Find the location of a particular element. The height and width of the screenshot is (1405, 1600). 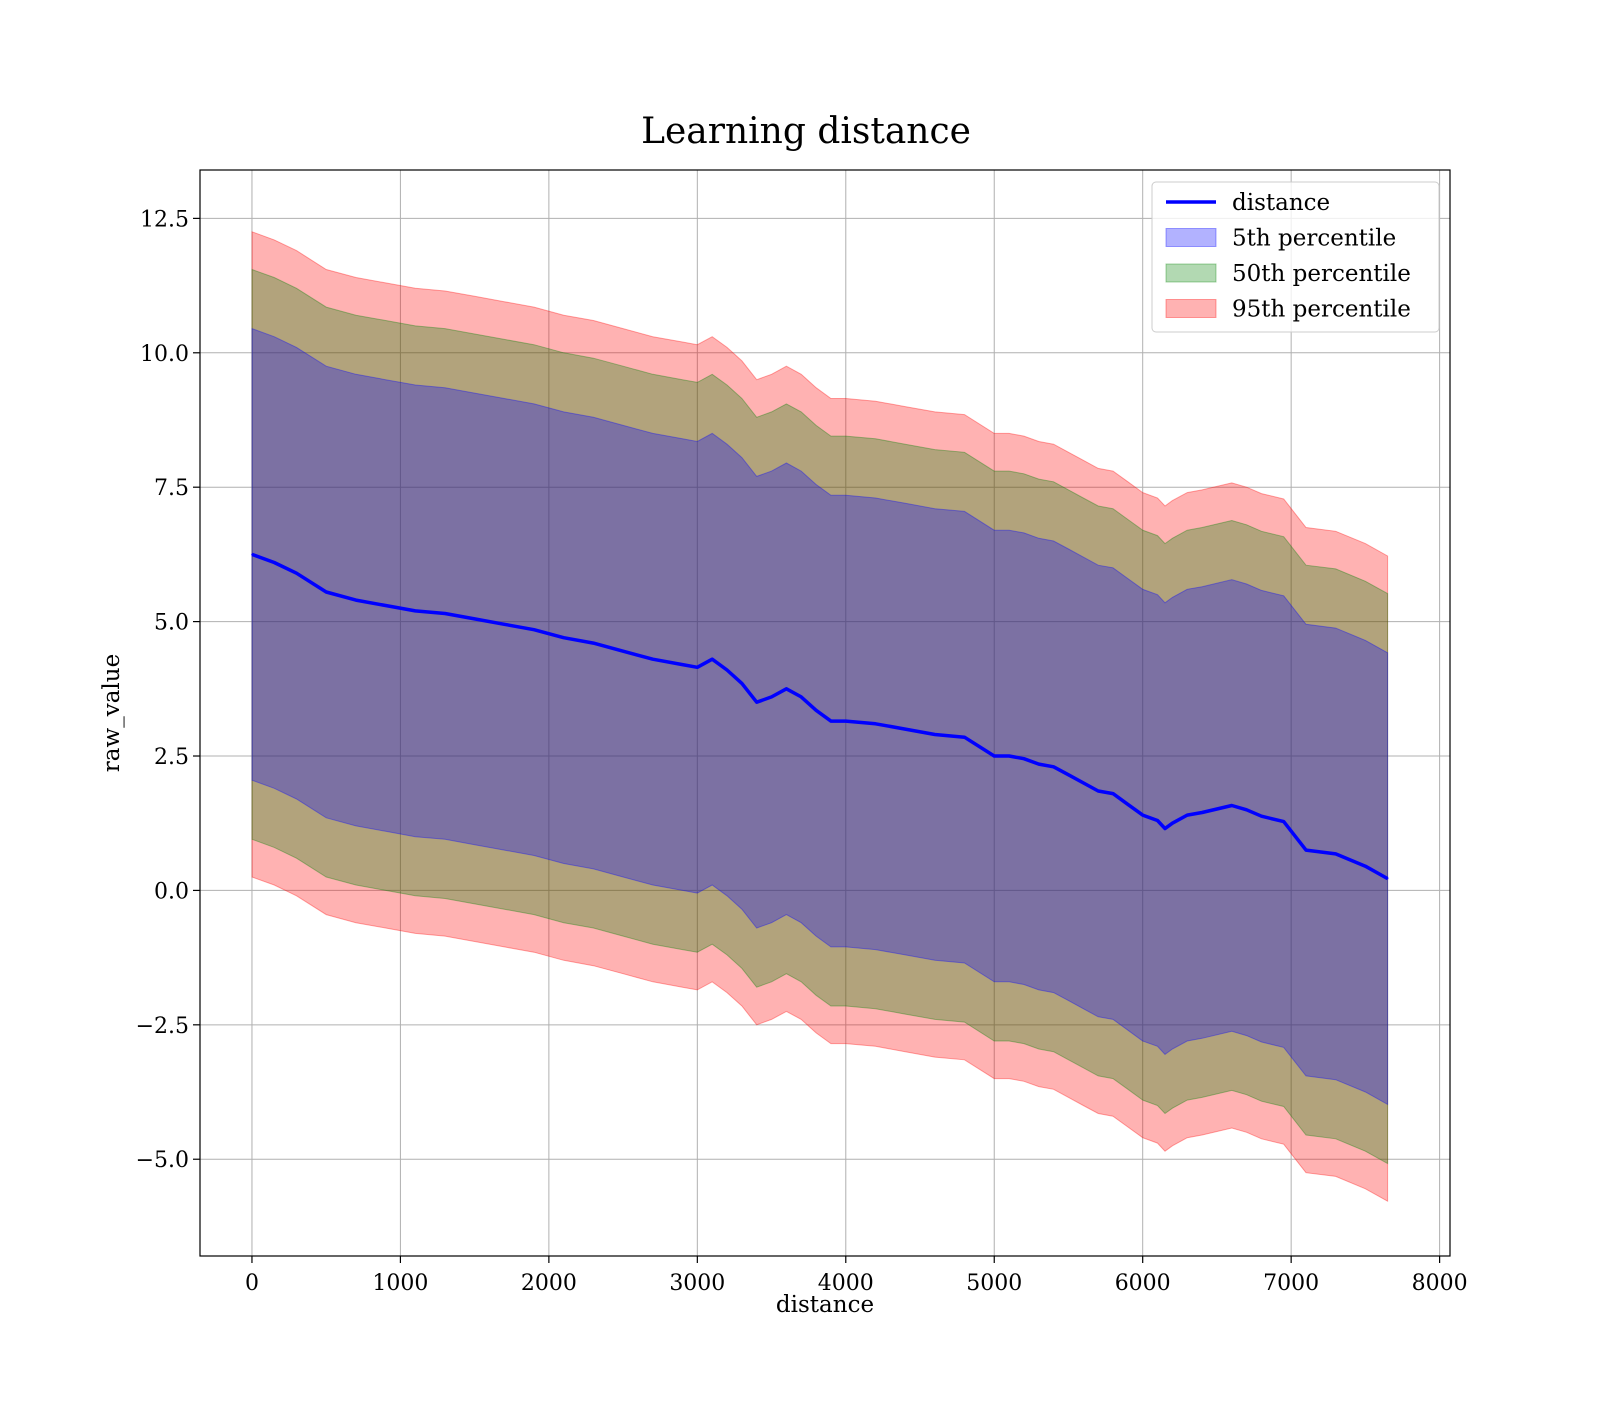

x-tick-label: 4000 is located at coordinates (846, 1283).